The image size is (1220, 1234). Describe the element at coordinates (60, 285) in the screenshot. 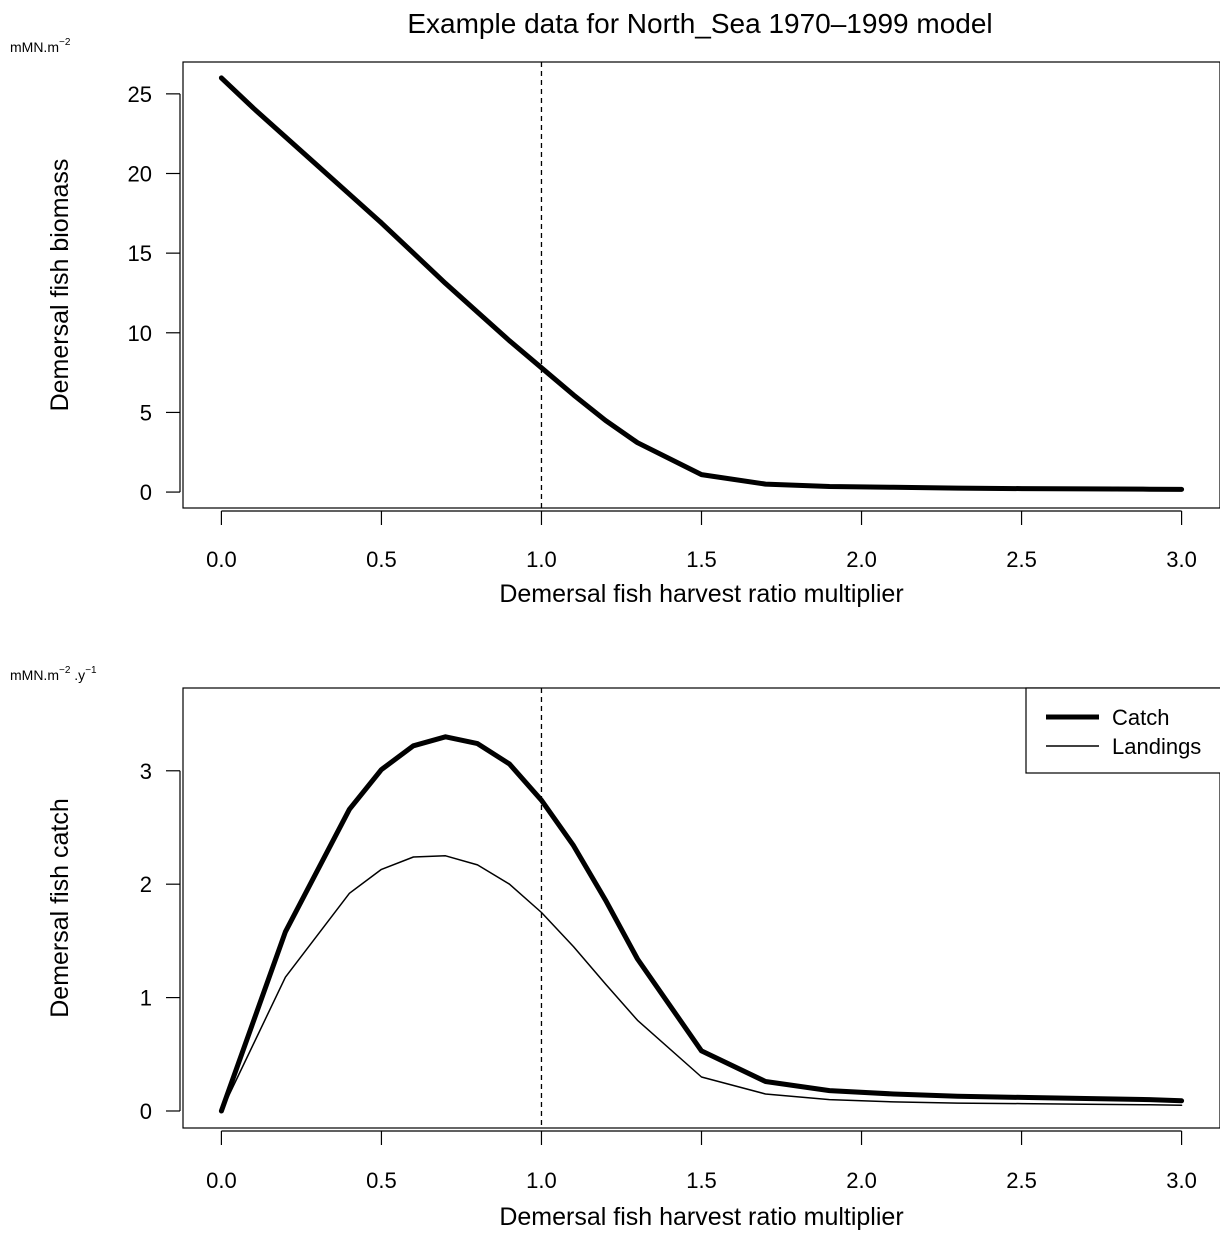

I see `y-axis-label: Demersal fish biomass` at that location.